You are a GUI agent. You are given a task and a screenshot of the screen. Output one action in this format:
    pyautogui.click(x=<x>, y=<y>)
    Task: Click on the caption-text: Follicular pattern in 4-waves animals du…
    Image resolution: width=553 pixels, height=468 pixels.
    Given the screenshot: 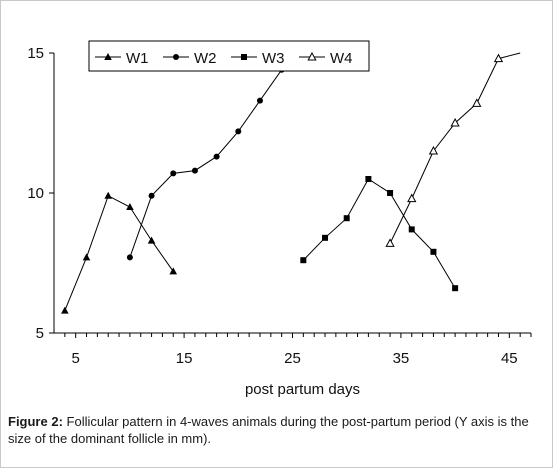 What is the action you would take?
    pyautogui.click(x=268, y=430)
    